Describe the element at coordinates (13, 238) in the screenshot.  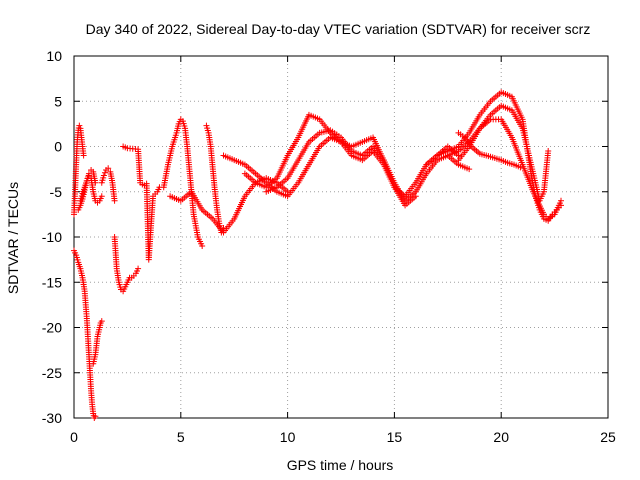
I see `y-axis-label: SDTVAR / TECUs` at that location.